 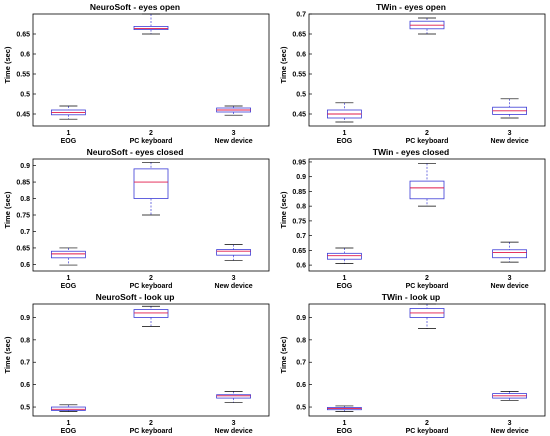 What do you see at coordinates (135, 7) in the screenshot?
I see `panel-title: NeuroSoft - eyes open` at bounding box center [135, 7].